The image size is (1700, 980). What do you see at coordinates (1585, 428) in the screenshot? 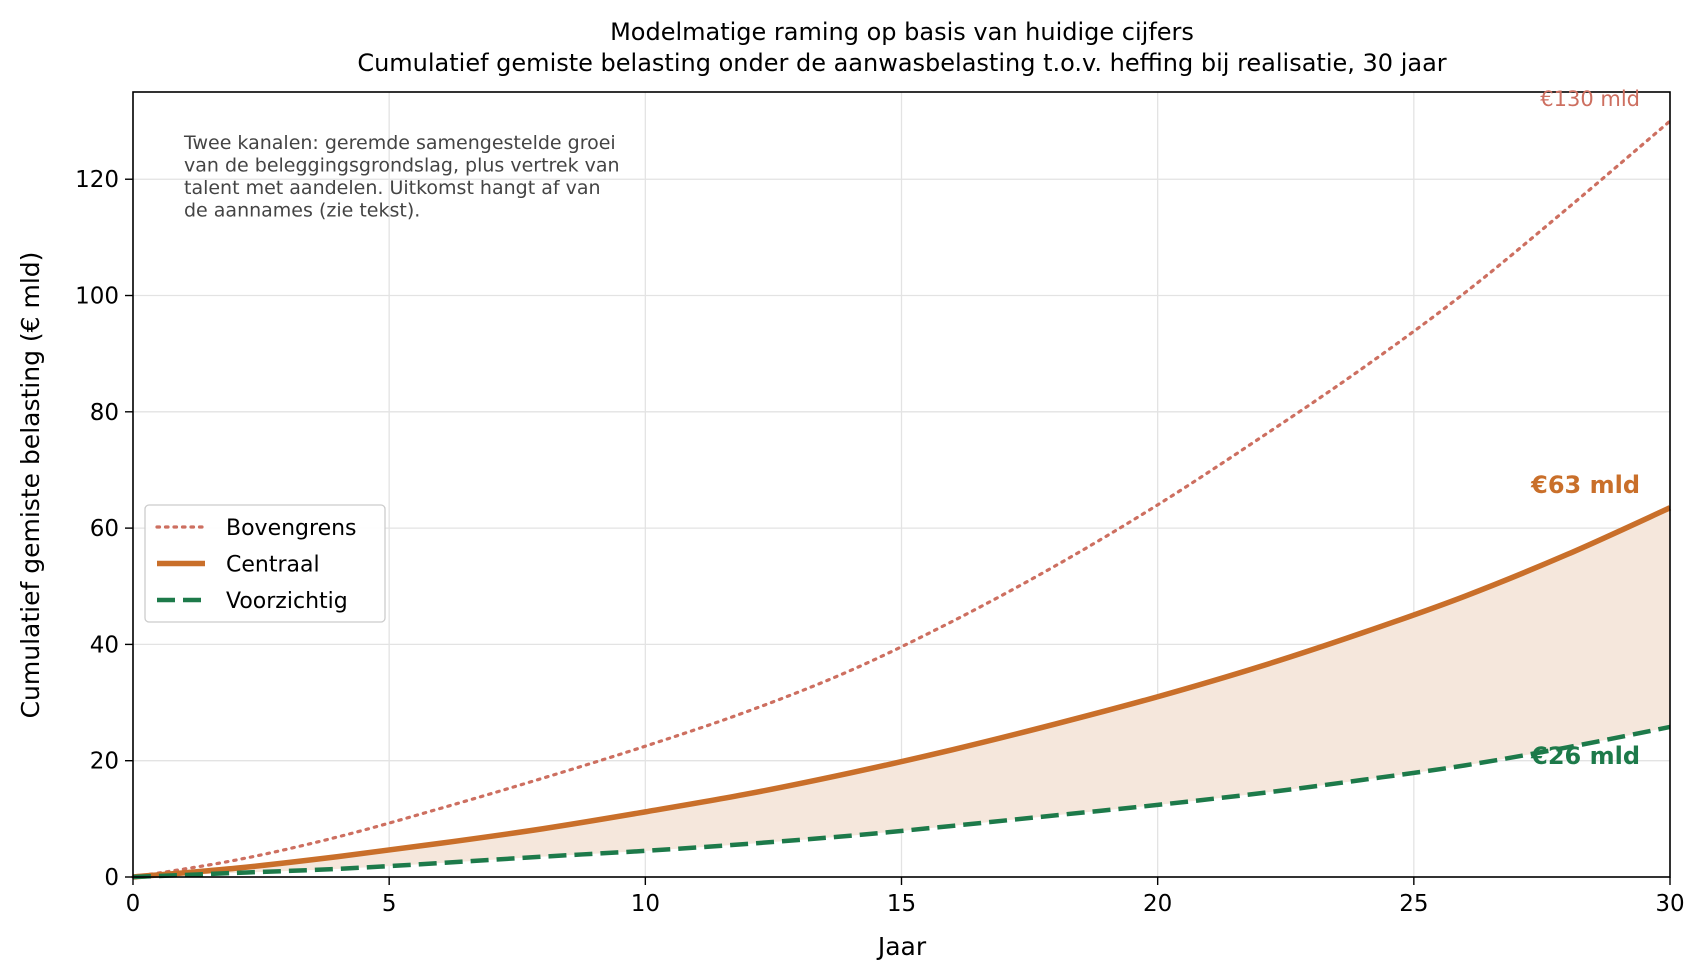
I see `end-labels: €130 mld €63 mld €26 mld` at bounding box center [1585, 428].